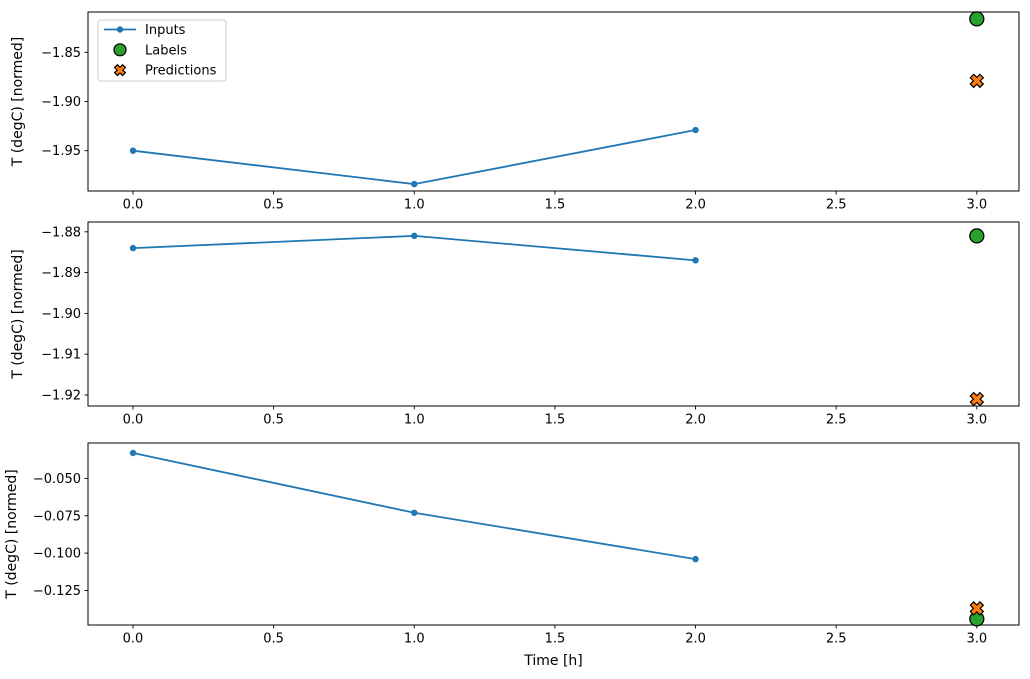  Describe the element at coordinates (553, 661) in the screenshot. I see `x-axis-label: Time [h]` at that location.